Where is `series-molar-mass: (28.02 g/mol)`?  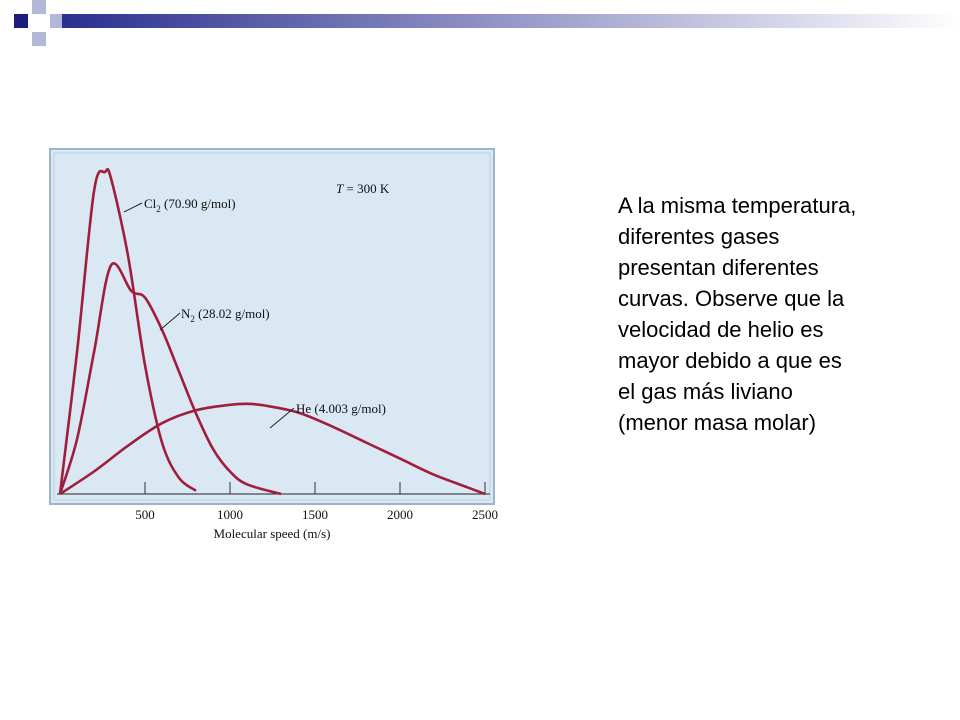 series-molar-mass: (28.02 g/mol) is located at coordinates (232, 313).